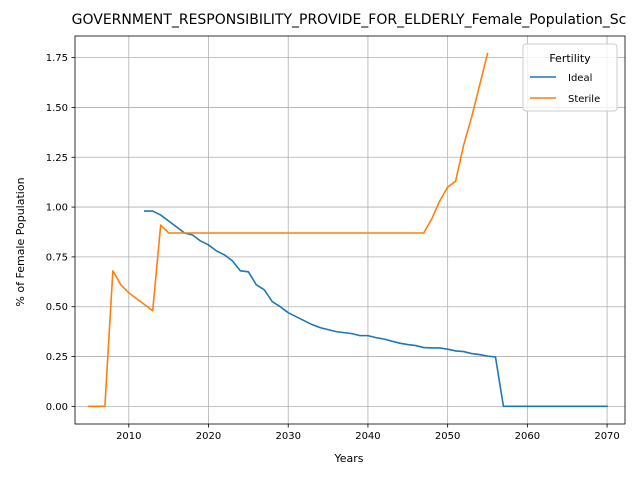  What do you see at coordinates (57, 357) in the screenshot?
I see `y-tick-label: 0.25` at bounding box center [57, 357].